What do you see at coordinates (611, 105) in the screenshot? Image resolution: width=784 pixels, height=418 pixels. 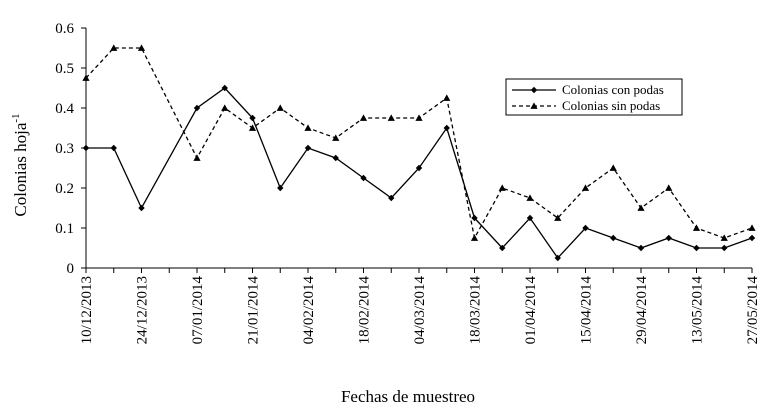 I see `legend-label: Colonias sin podas` at bounding box center [611, 105].